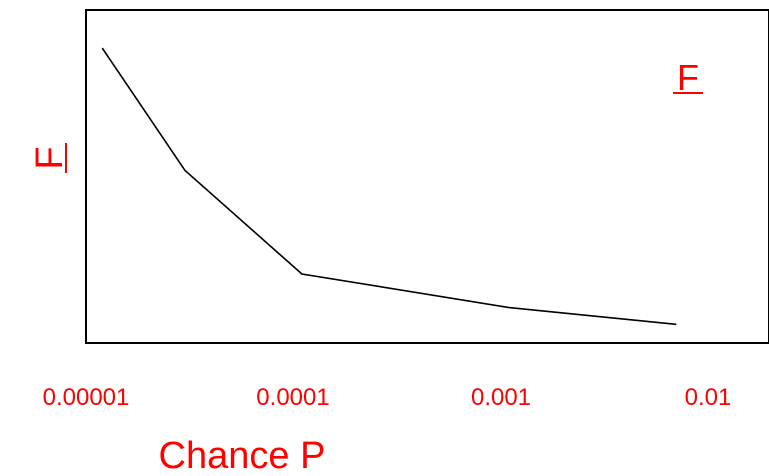 The width and height of the screenshot is (769, 476). I want to click on y-axis-label: F, so click(50, 157).